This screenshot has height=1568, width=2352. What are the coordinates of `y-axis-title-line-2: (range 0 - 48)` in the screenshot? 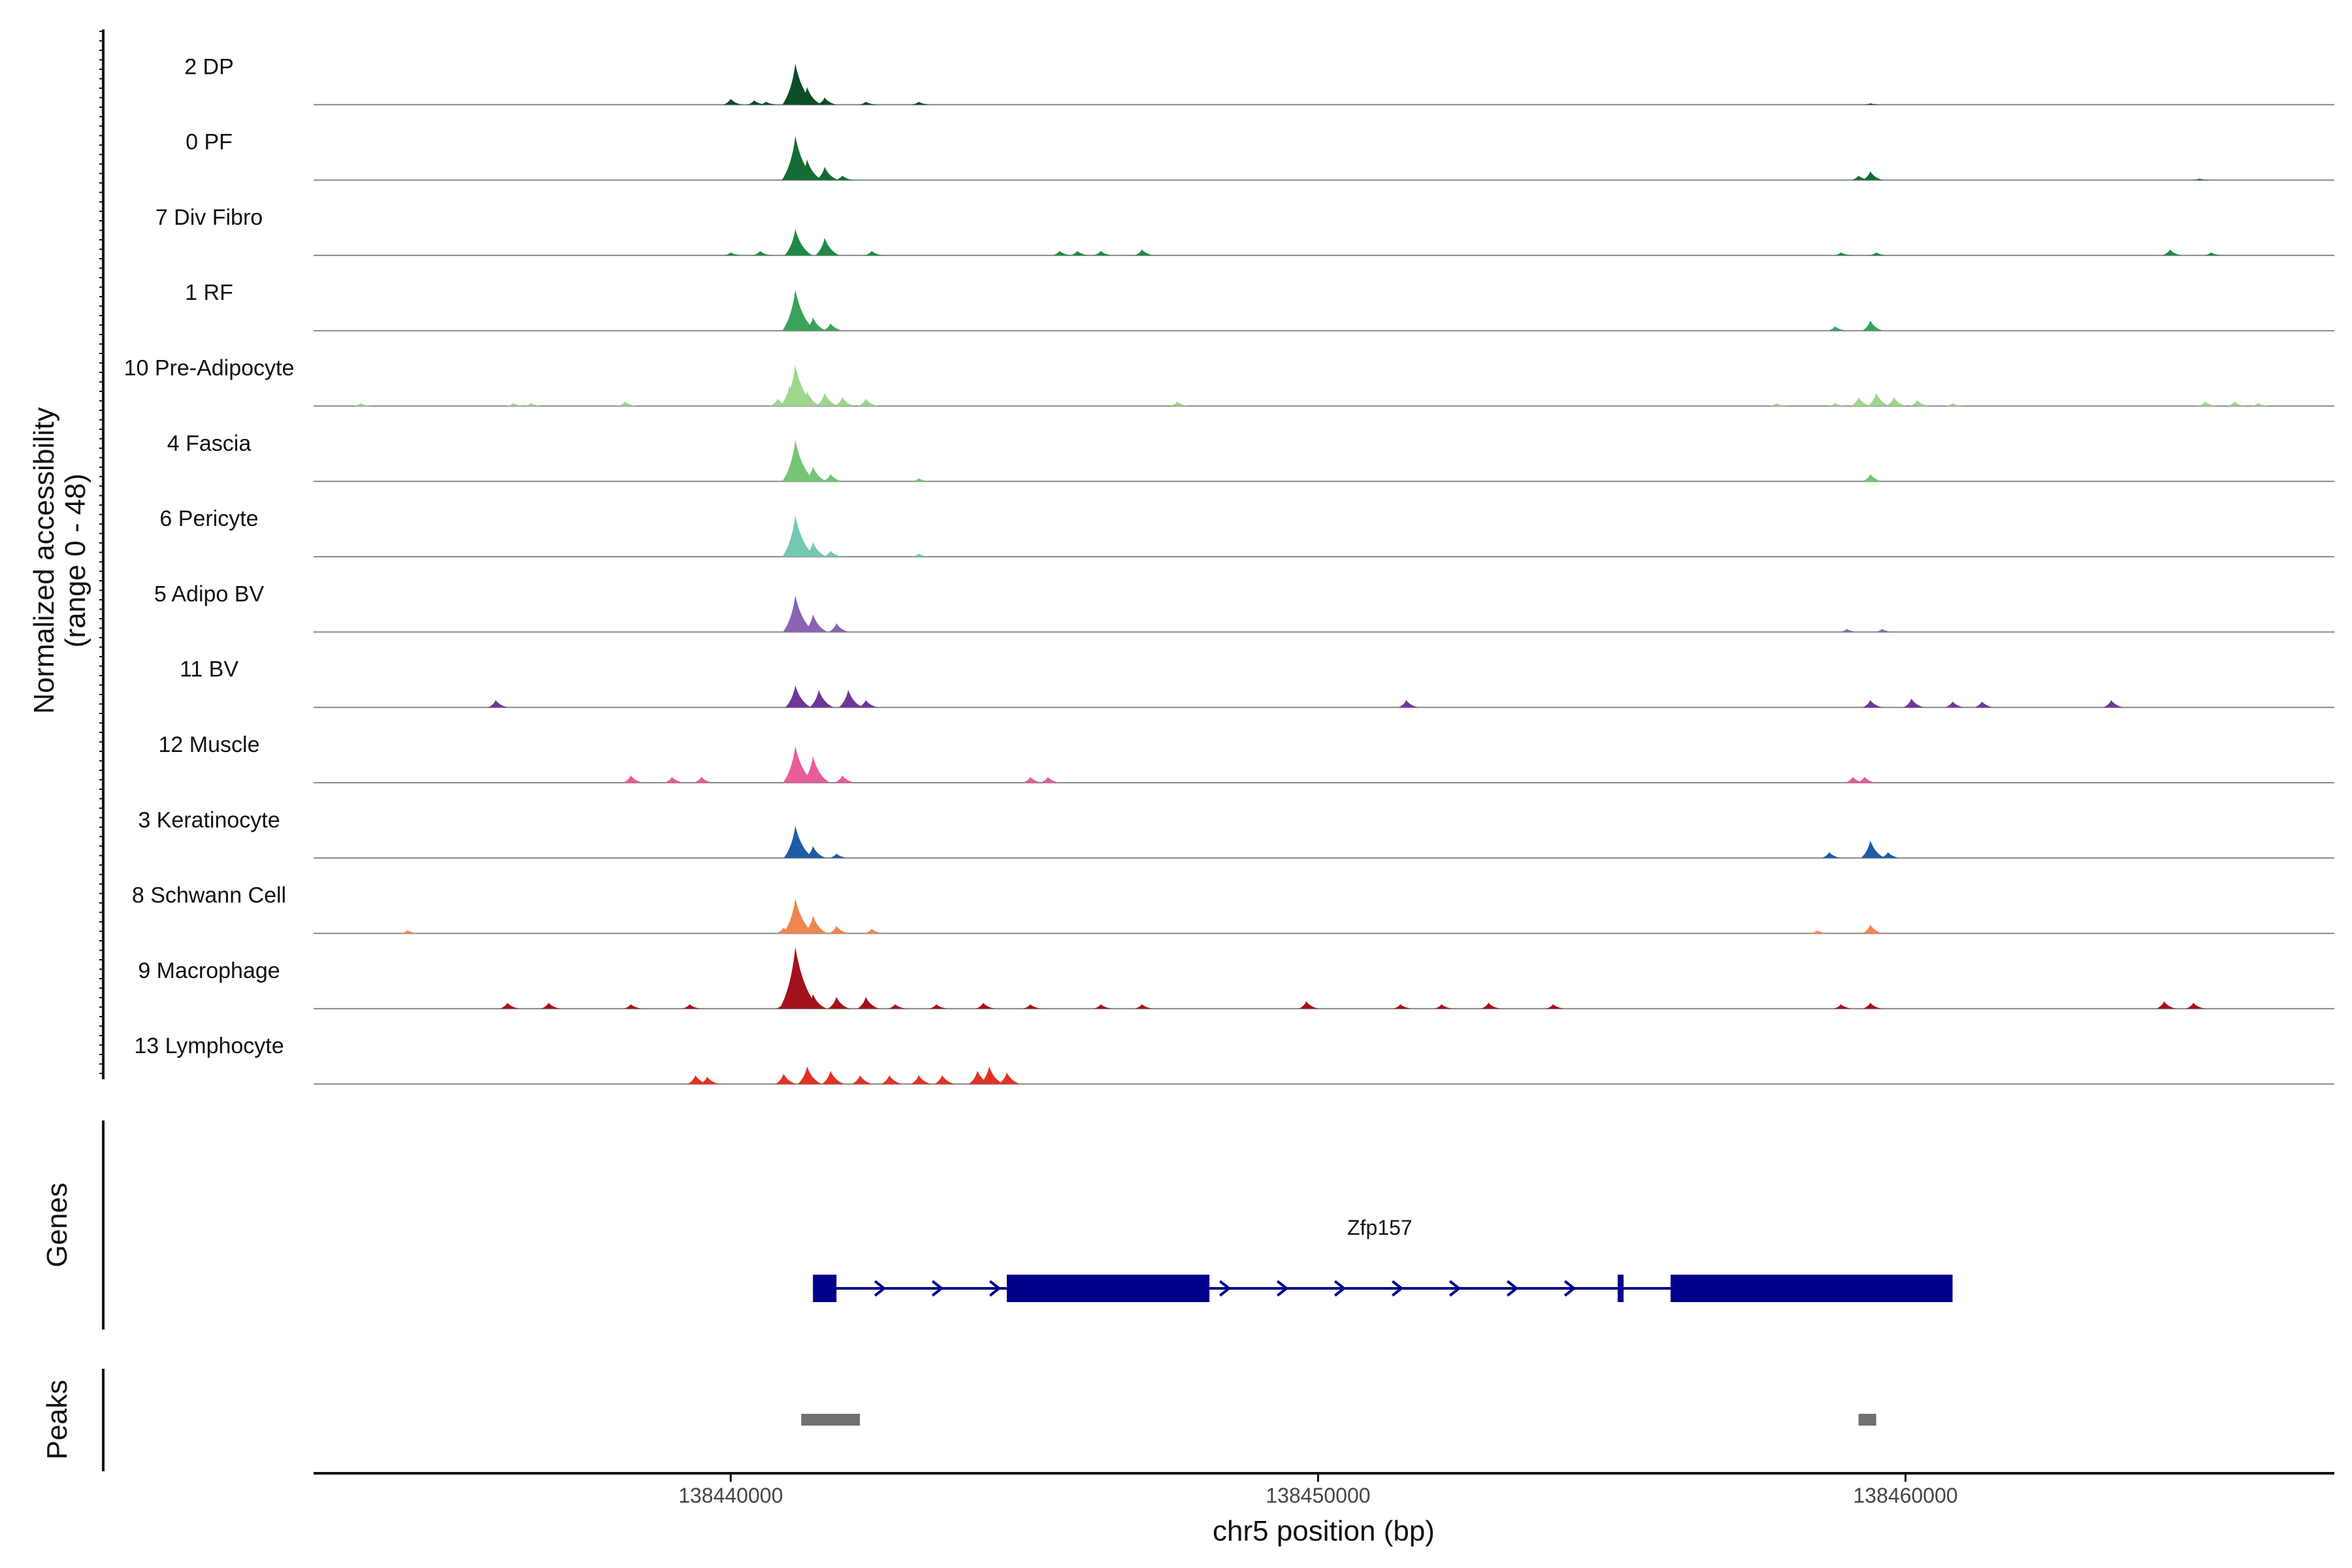 It's located at (75, 561).